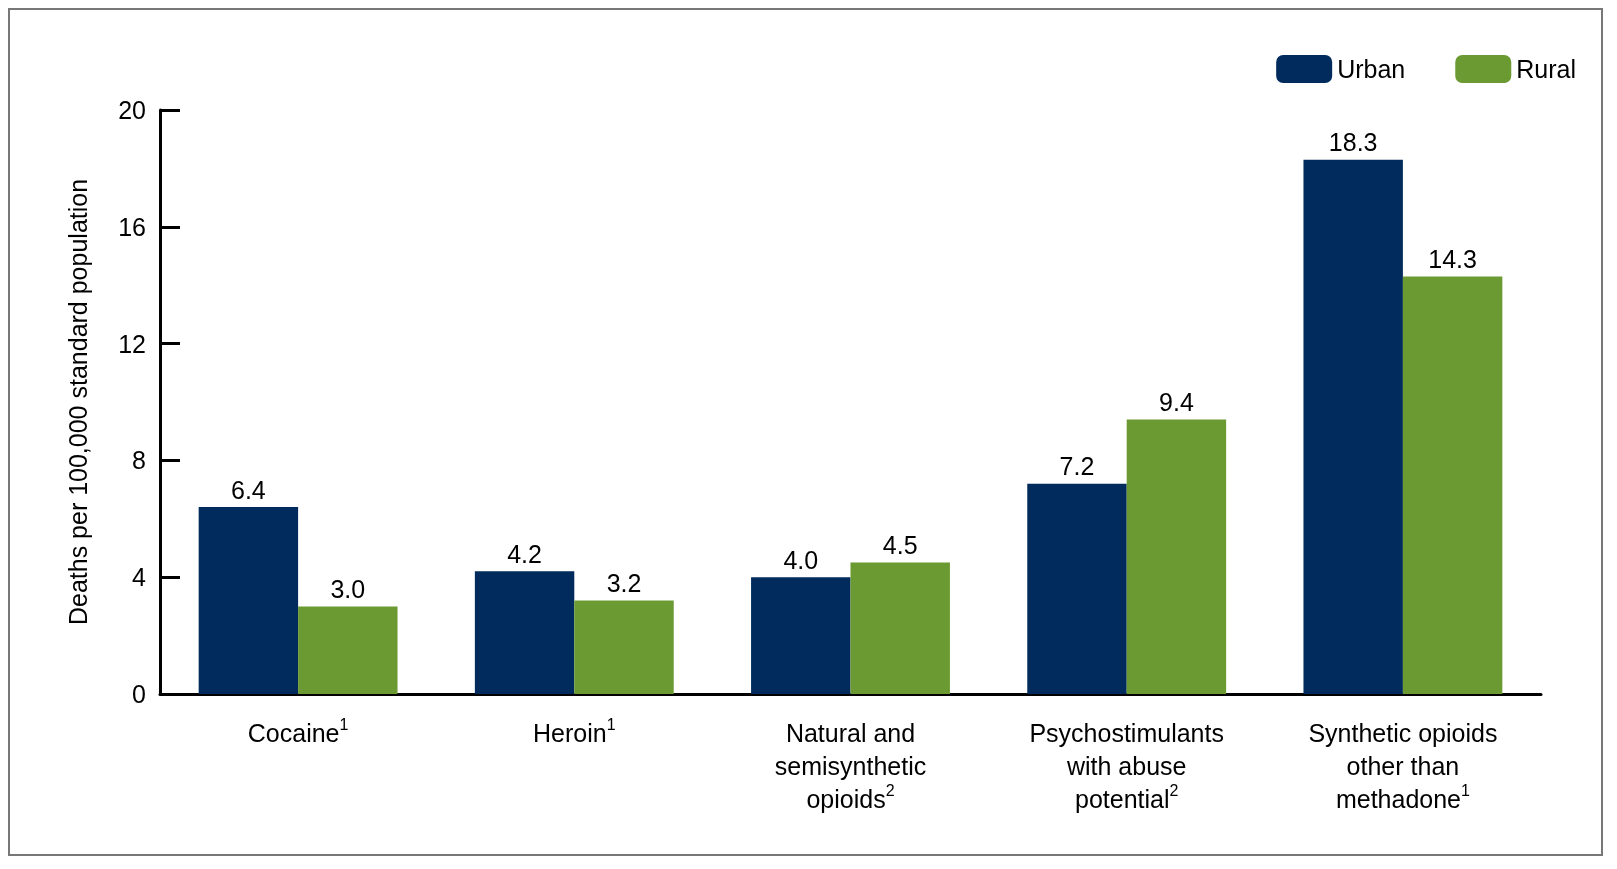 This screenshot has width=1617, height=869. Describe the element at coordinates (139, 460) in the screenshot. I see `y-tick-label: 8` at that location.